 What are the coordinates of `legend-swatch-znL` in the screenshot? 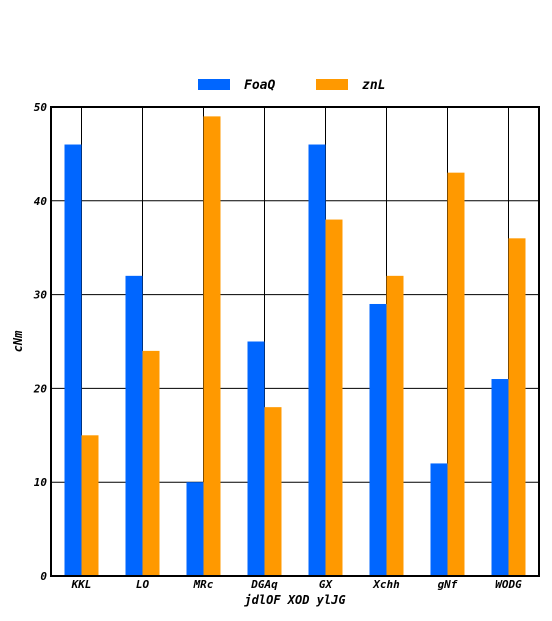 It's located at (332, 84).